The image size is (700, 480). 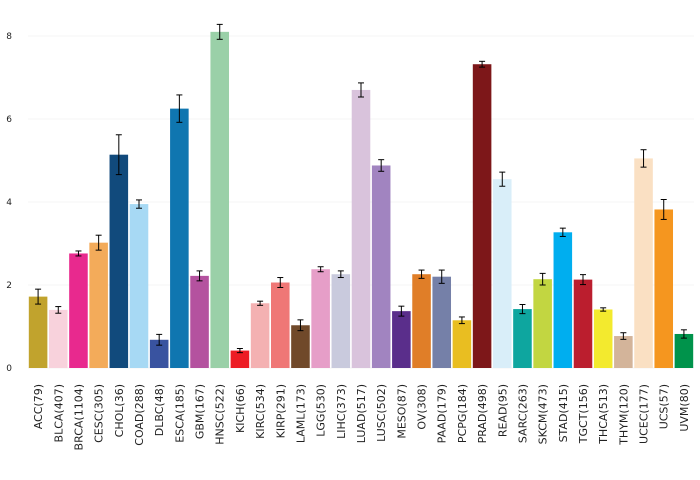 I want to click on x-tick-label: PCPG(184), so click(x=462, y=413).